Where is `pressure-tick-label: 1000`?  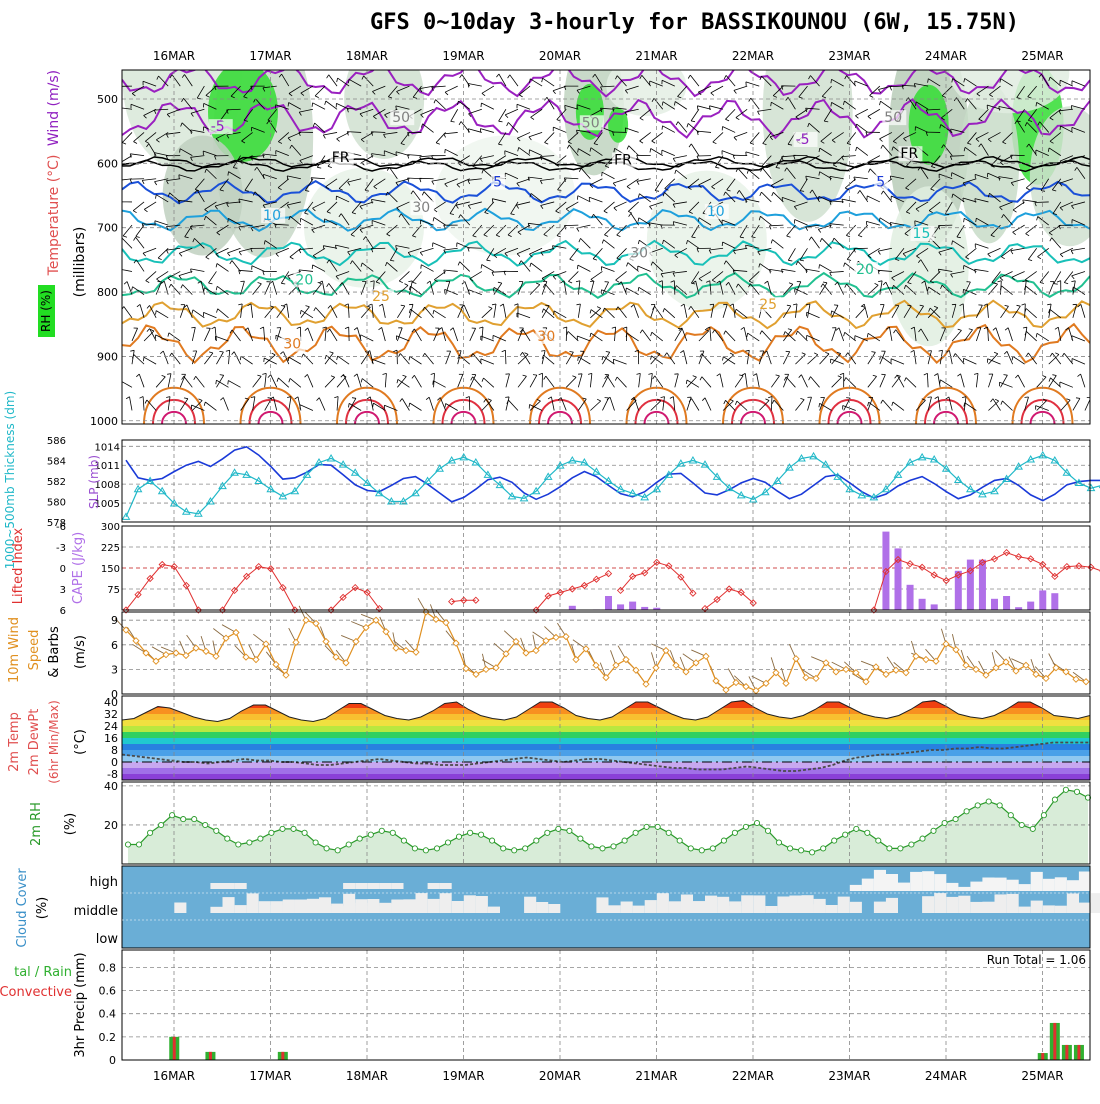 pressure-tick-label: 1000 is located at coordinates (104, 421).